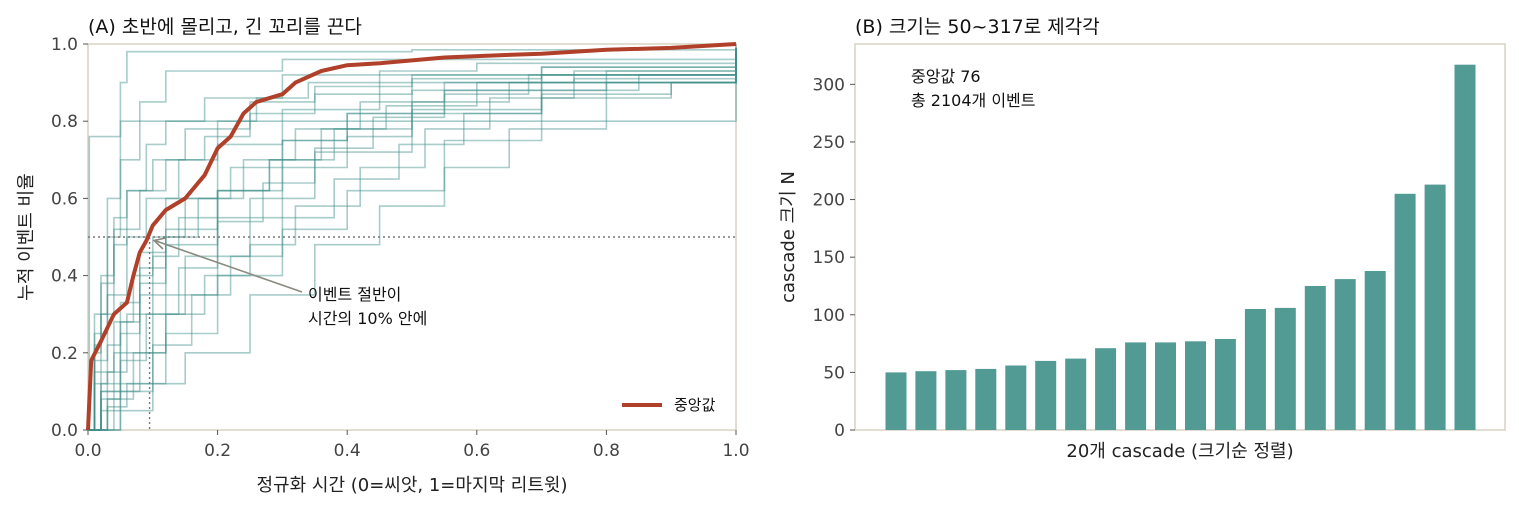  Describe the element at coordinates (367, 318) in the screenshot. I see `annotation-line-2: 시간의 10% 안에` at that location.